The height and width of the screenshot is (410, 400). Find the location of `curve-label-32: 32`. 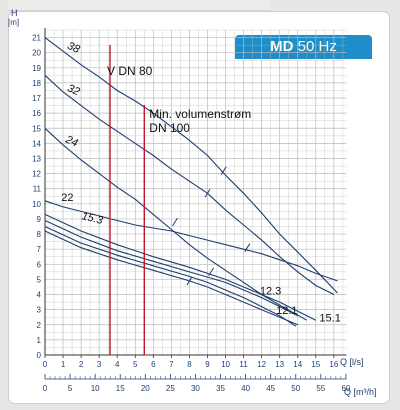

curve-label-32: 32 is located at coordinates (73, 90).